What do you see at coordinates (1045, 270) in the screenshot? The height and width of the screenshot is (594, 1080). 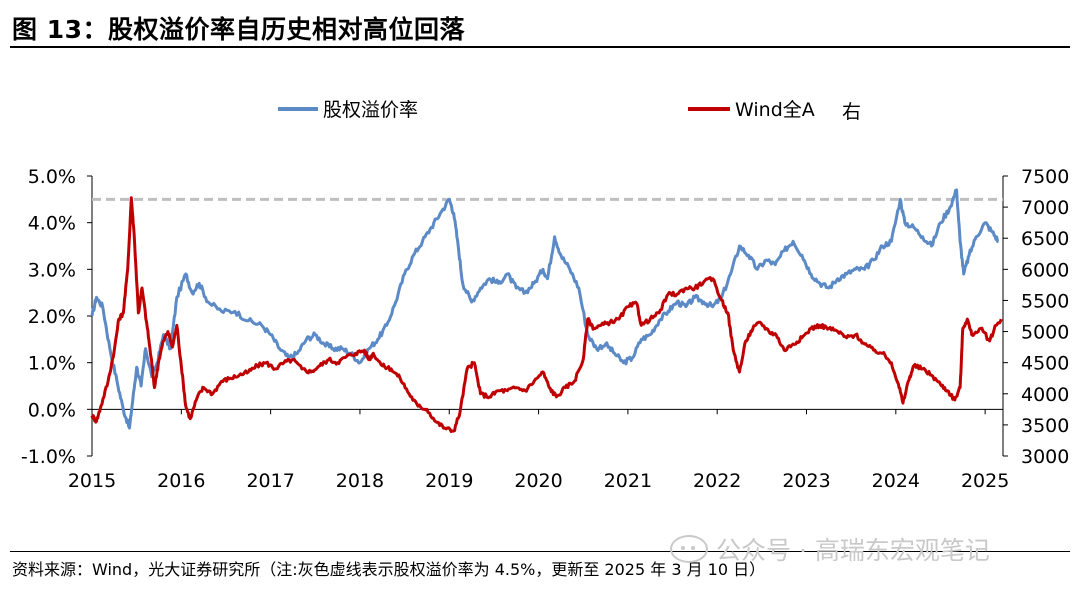 I see `y-right-tick-label: 6000` at bounding box center [1045, 270].